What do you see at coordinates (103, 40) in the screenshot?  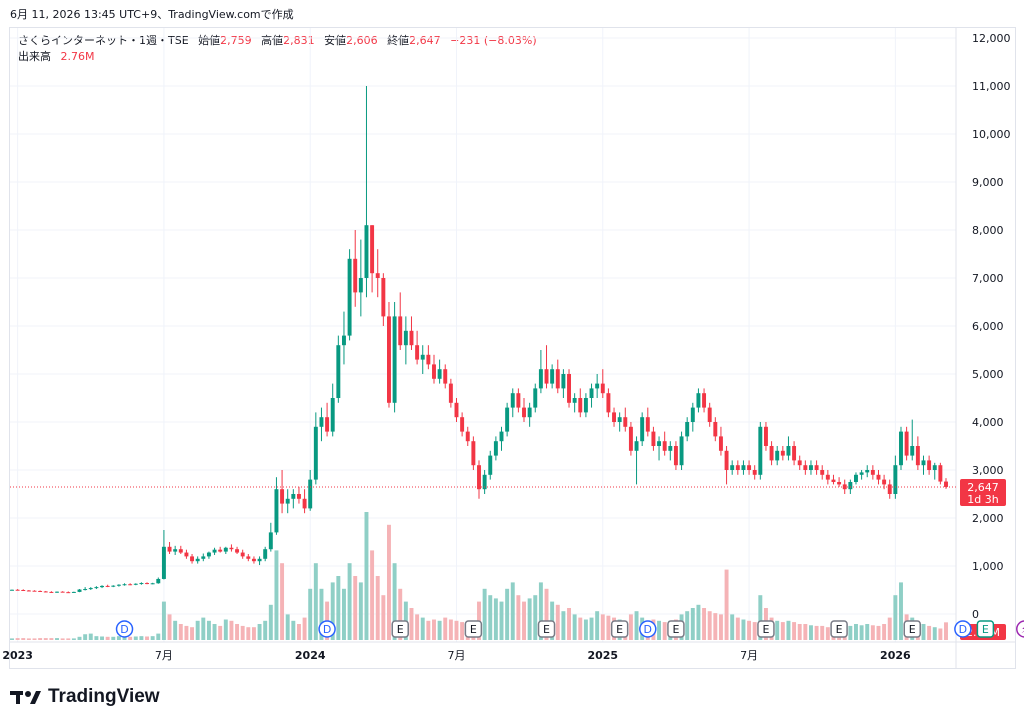 I see `symbol-title: さくらインターネット・1週・TSE` at bounding box center [103, 40].